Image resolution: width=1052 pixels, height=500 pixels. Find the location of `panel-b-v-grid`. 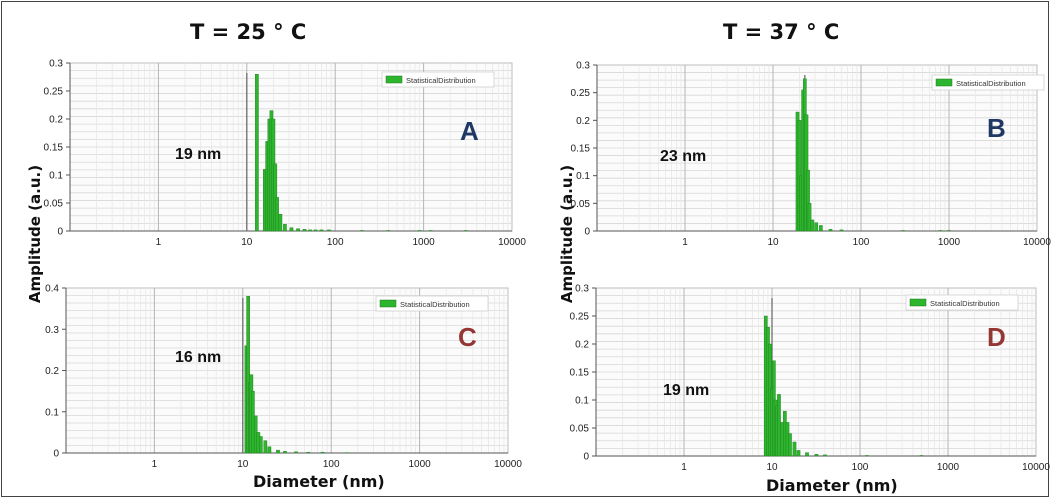

panel-b-v-grid is located at coordinates (815, 148).